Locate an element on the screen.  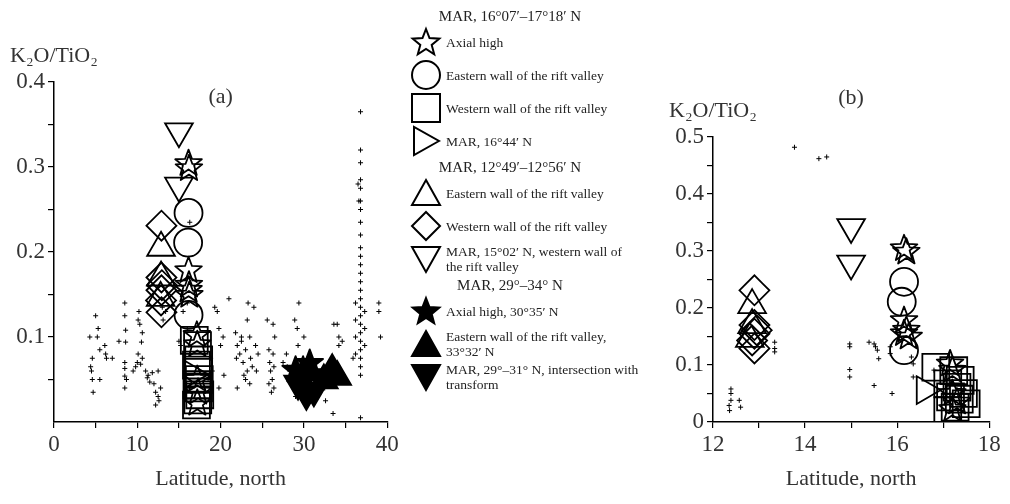
x-tick-label: 10 is located at coordinates (137, 443).